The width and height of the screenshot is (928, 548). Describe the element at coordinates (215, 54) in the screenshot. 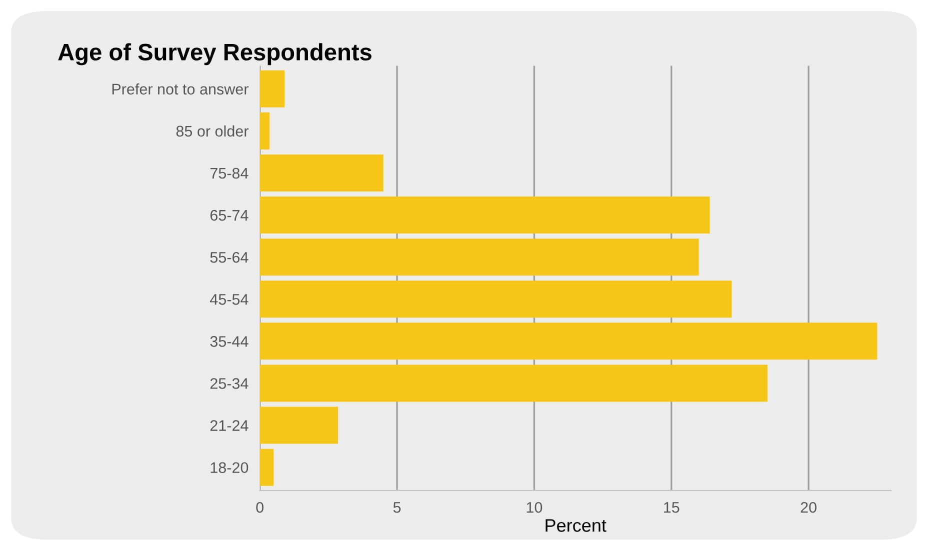

I see `chart-title: Age of Survey Respondents` at that location.